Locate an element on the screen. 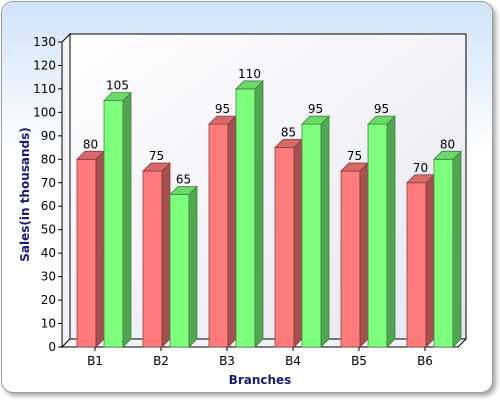  data-label: 70 is located at coordinates (420, 168).